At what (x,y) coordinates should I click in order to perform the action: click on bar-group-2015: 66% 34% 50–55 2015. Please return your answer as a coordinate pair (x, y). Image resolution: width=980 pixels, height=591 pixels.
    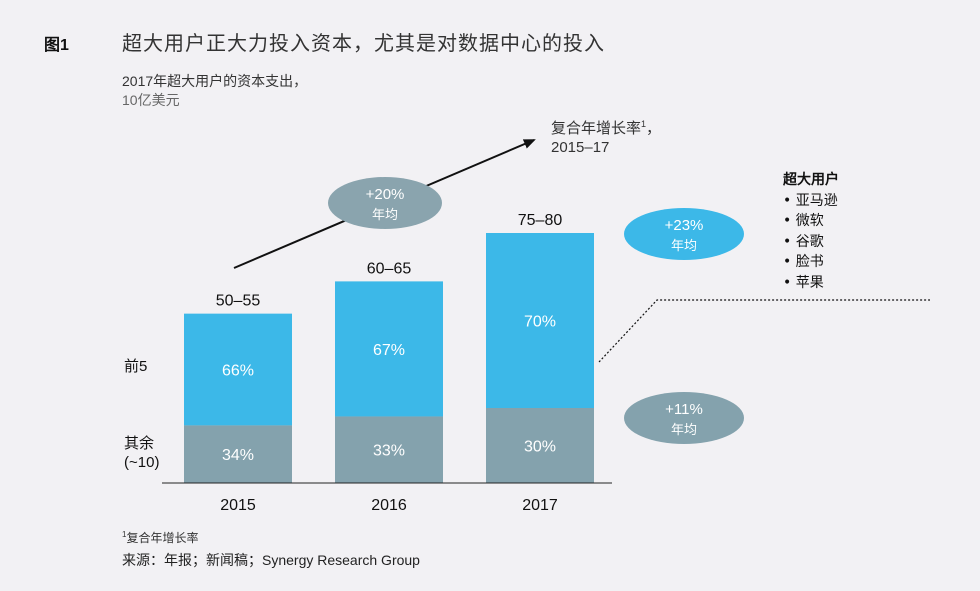
    Looking at the image, I should click on (238, 403).